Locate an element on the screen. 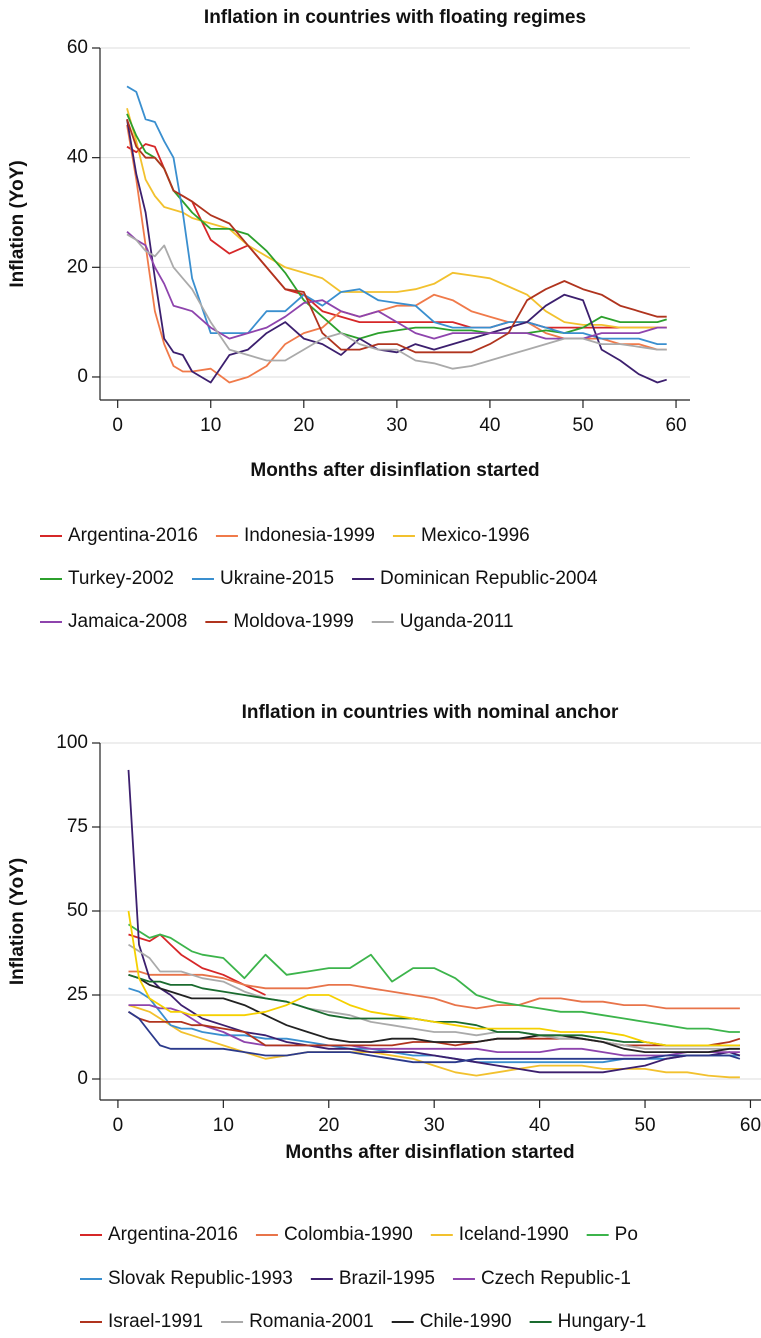 The width and height of the screenshot is (761, 1338). legend-label: Dominican Republic-2004 is located at coordinates (489, 578).